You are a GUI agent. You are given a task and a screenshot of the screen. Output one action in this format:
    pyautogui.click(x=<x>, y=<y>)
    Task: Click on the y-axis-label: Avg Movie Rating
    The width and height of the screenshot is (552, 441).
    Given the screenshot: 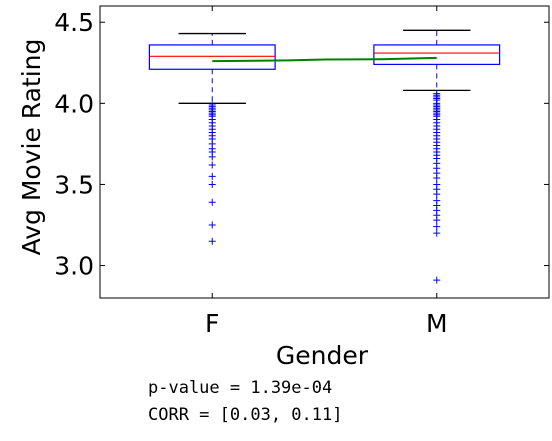 What is the action you would take?
    pyautogui.click(x=31, y=147)
    